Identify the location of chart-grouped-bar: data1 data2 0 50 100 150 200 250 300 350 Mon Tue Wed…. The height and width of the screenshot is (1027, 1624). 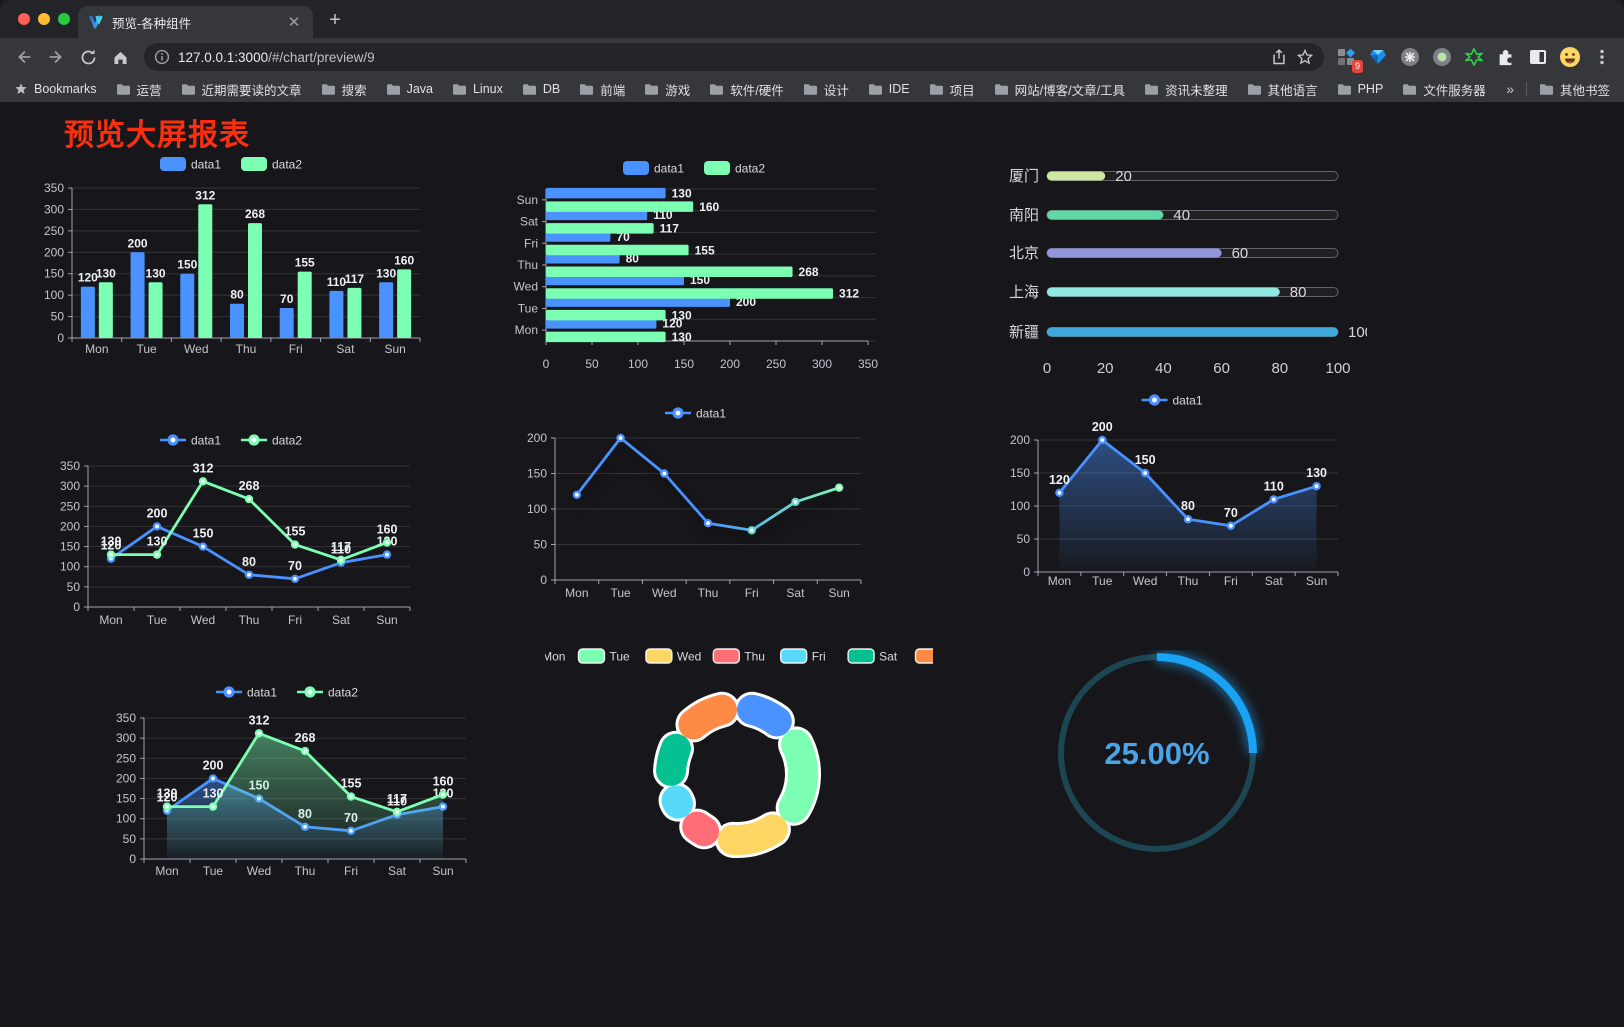
(233, 257).